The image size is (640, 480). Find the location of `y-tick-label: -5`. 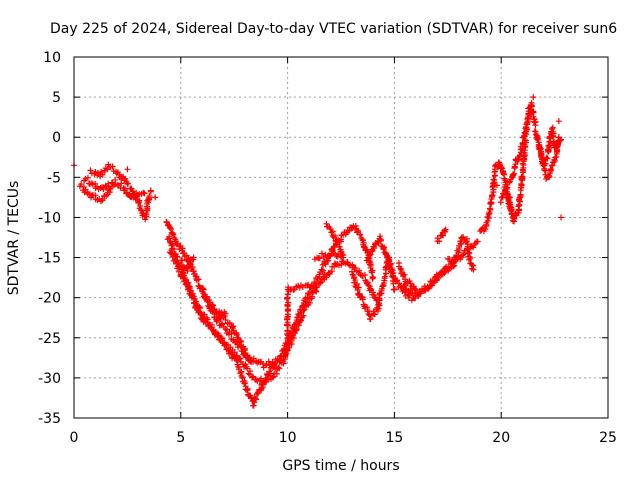

y-tick-label: -5 is located at coordinates (54, 178).